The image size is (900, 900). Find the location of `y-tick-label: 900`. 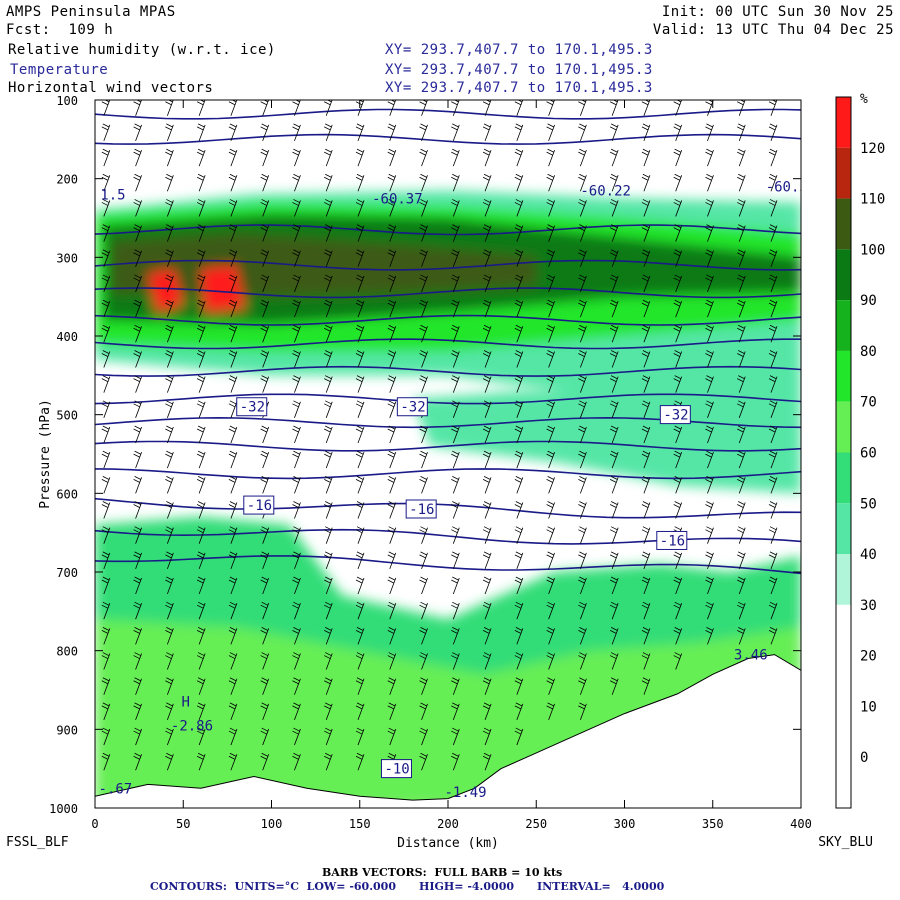

y-tick-label: 900 is located at coordinates (67, 730).